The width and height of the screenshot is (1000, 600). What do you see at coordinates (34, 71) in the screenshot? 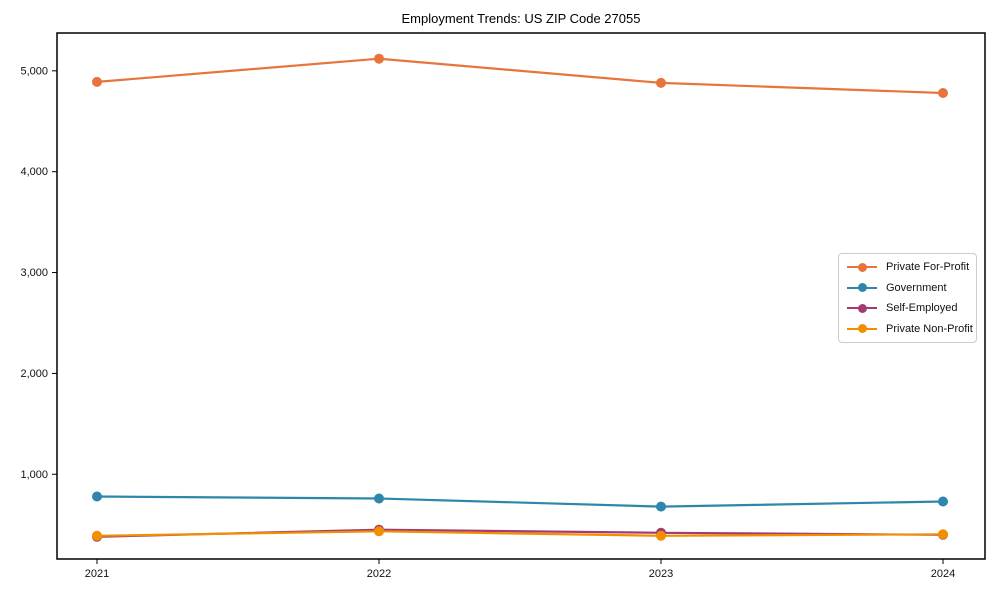
I see `y-tick-label: 5,000` at bounding box center [34, 71].